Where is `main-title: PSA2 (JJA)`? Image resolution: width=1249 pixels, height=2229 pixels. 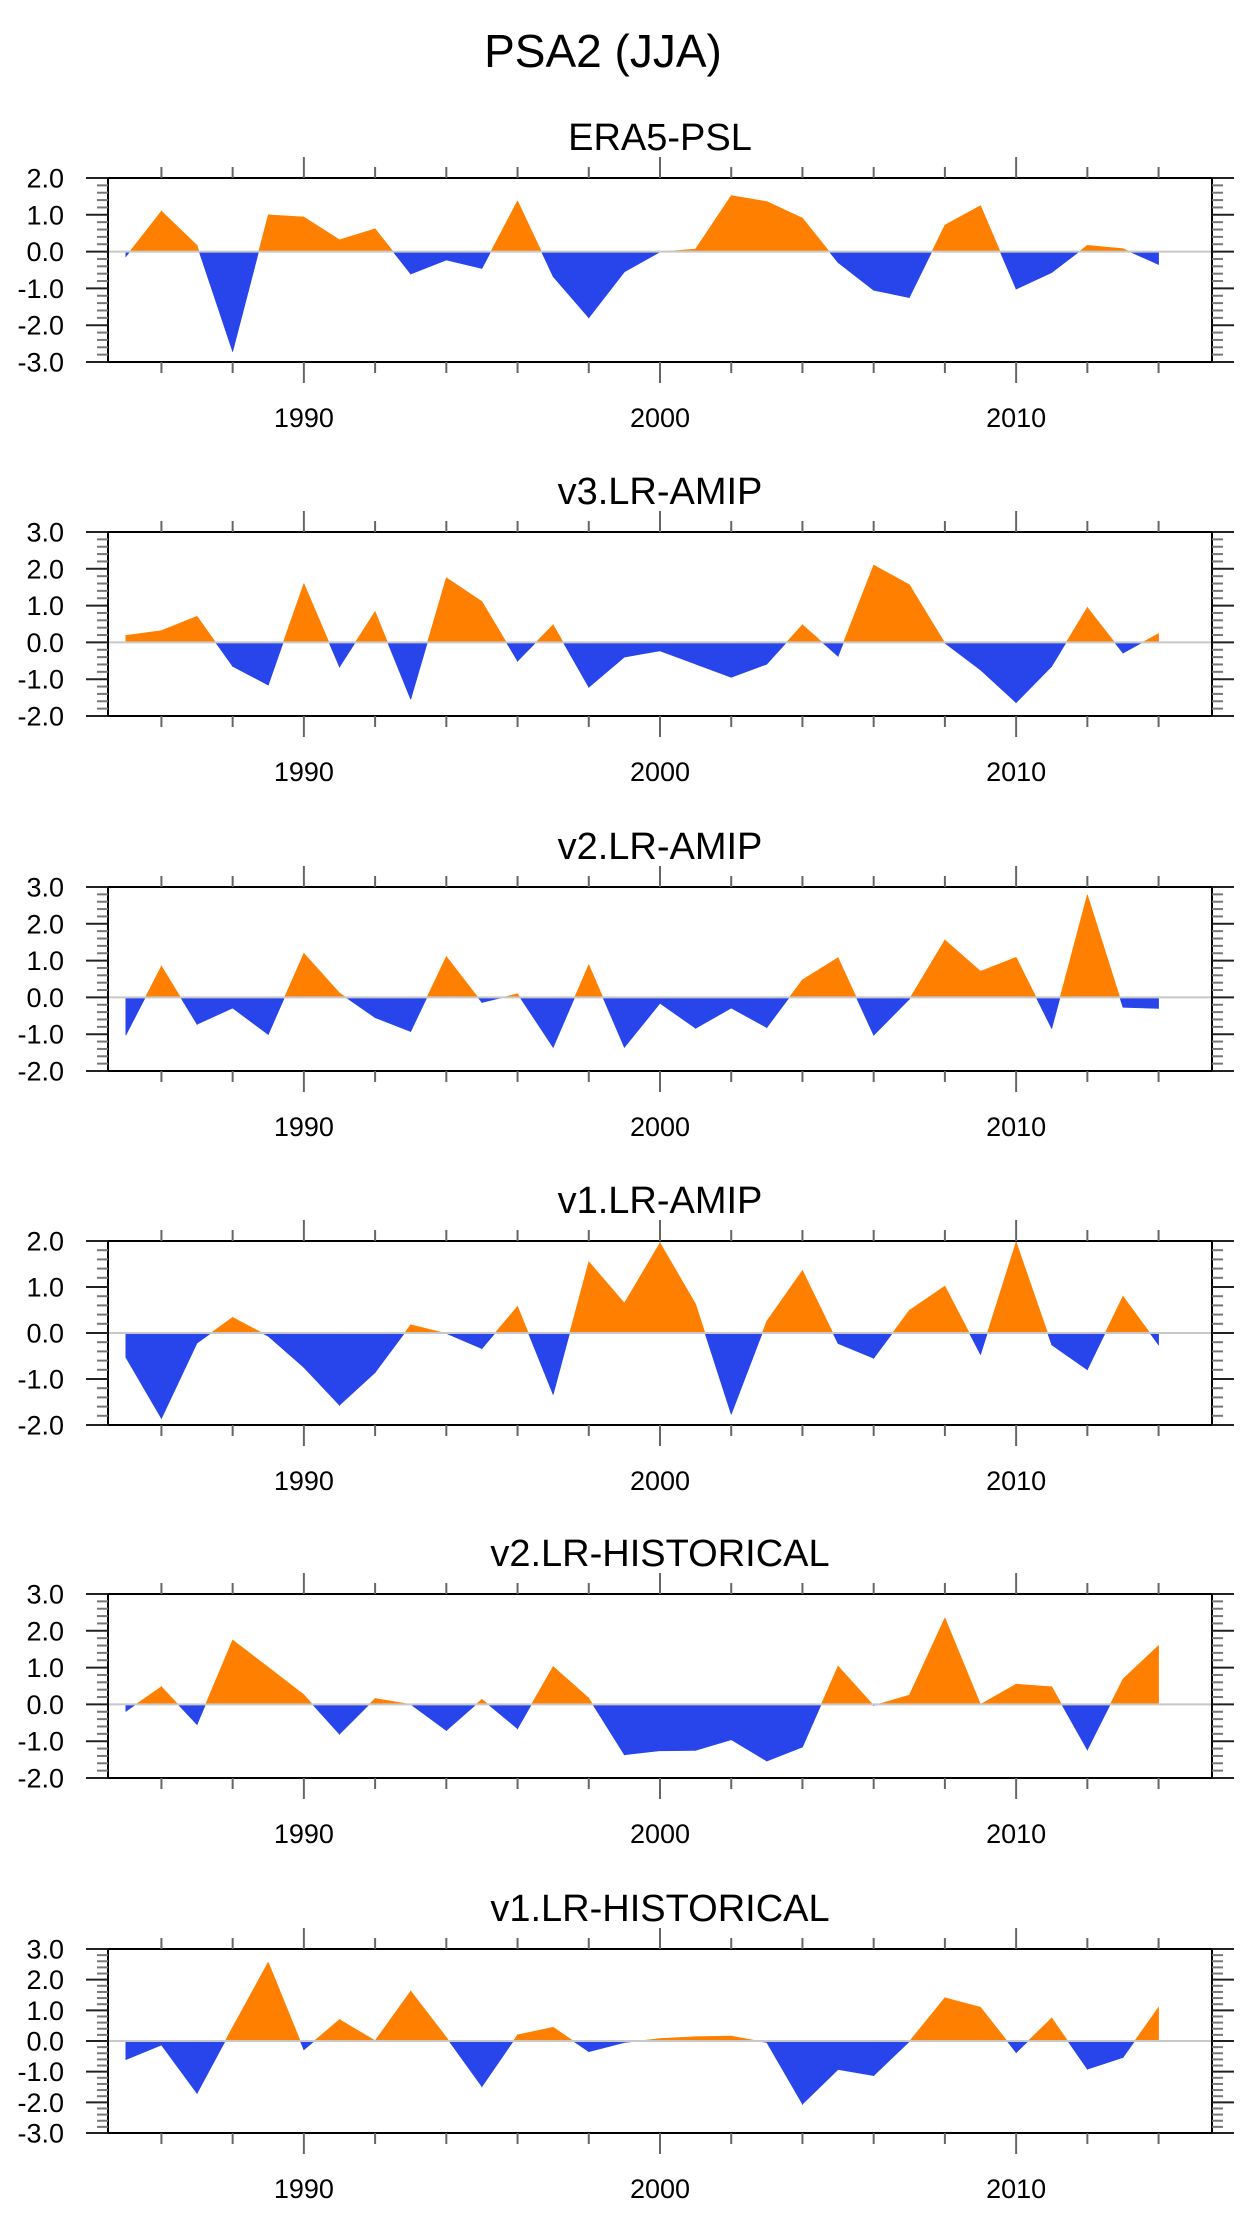 main-title: PSA2 (JJA) is located at coordinates (603, 51).